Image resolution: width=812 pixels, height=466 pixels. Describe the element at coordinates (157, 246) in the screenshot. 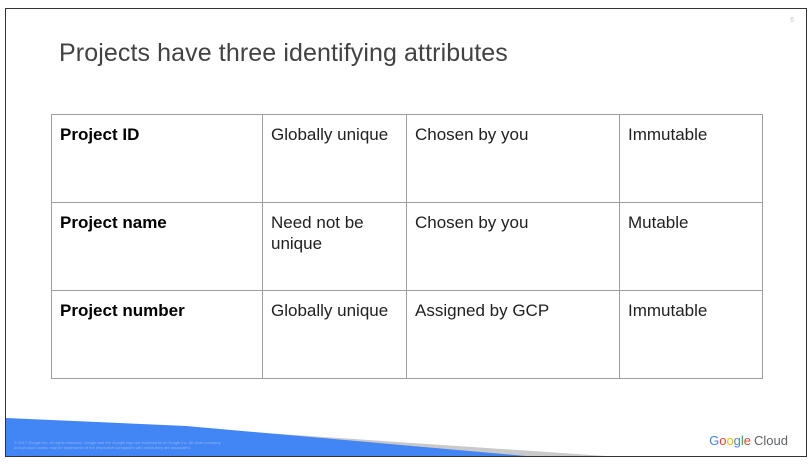

I see `row-header: Project name` at that location.